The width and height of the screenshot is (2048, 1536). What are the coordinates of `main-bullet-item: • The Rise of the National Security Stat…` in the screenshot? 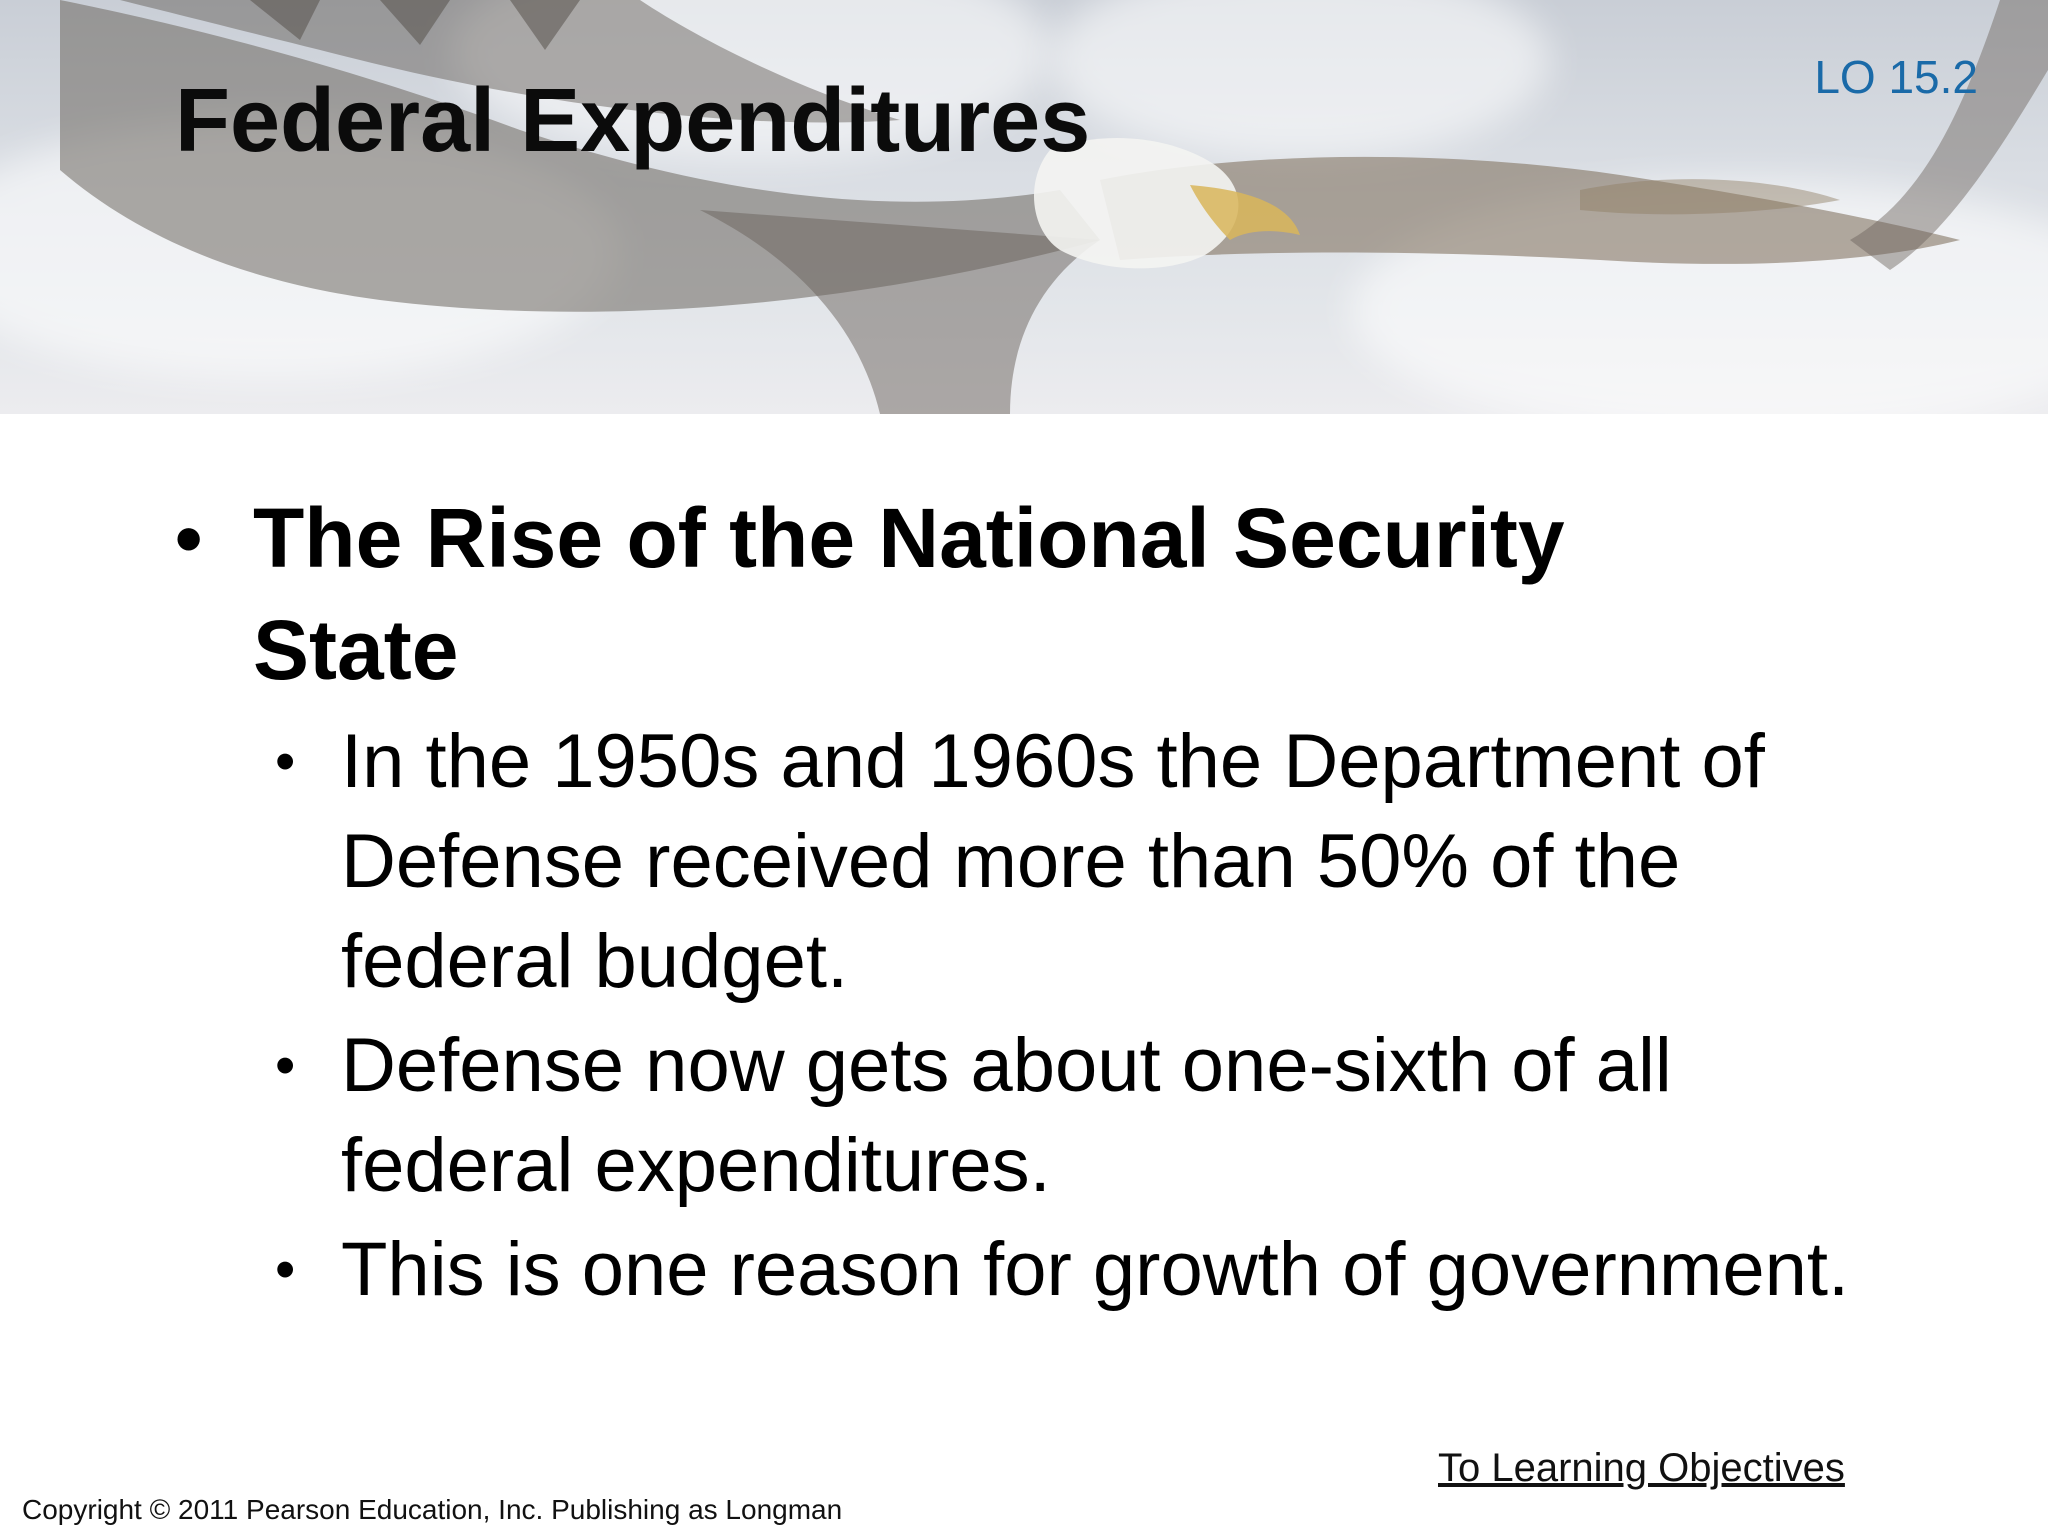 It's located at (1035, 594).